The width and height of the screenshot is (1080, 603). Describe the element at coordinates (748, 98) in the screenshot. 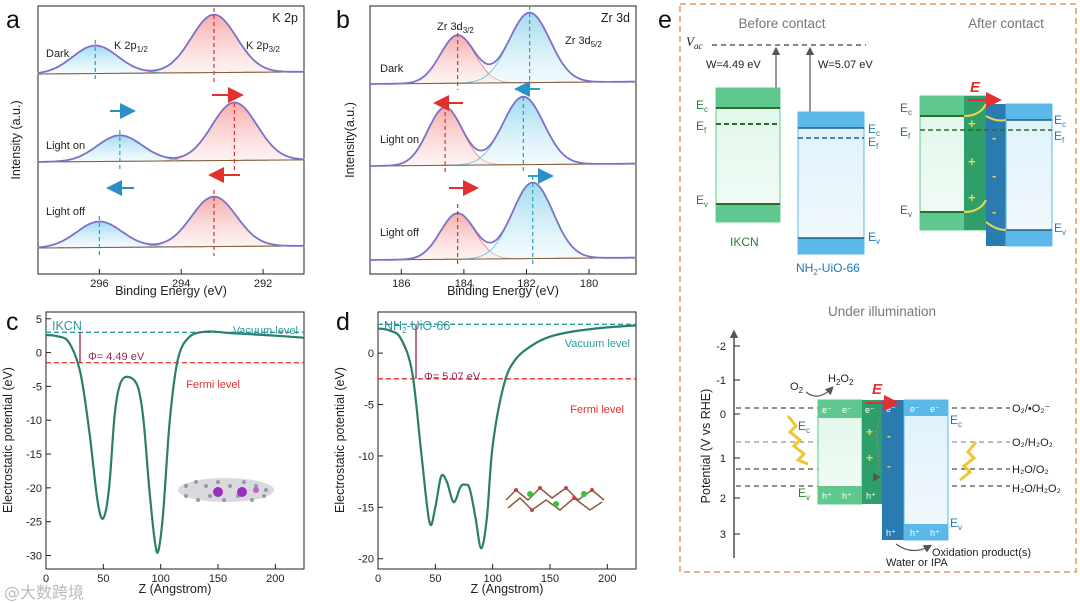

I see `ikcn-cb-before` at that location.